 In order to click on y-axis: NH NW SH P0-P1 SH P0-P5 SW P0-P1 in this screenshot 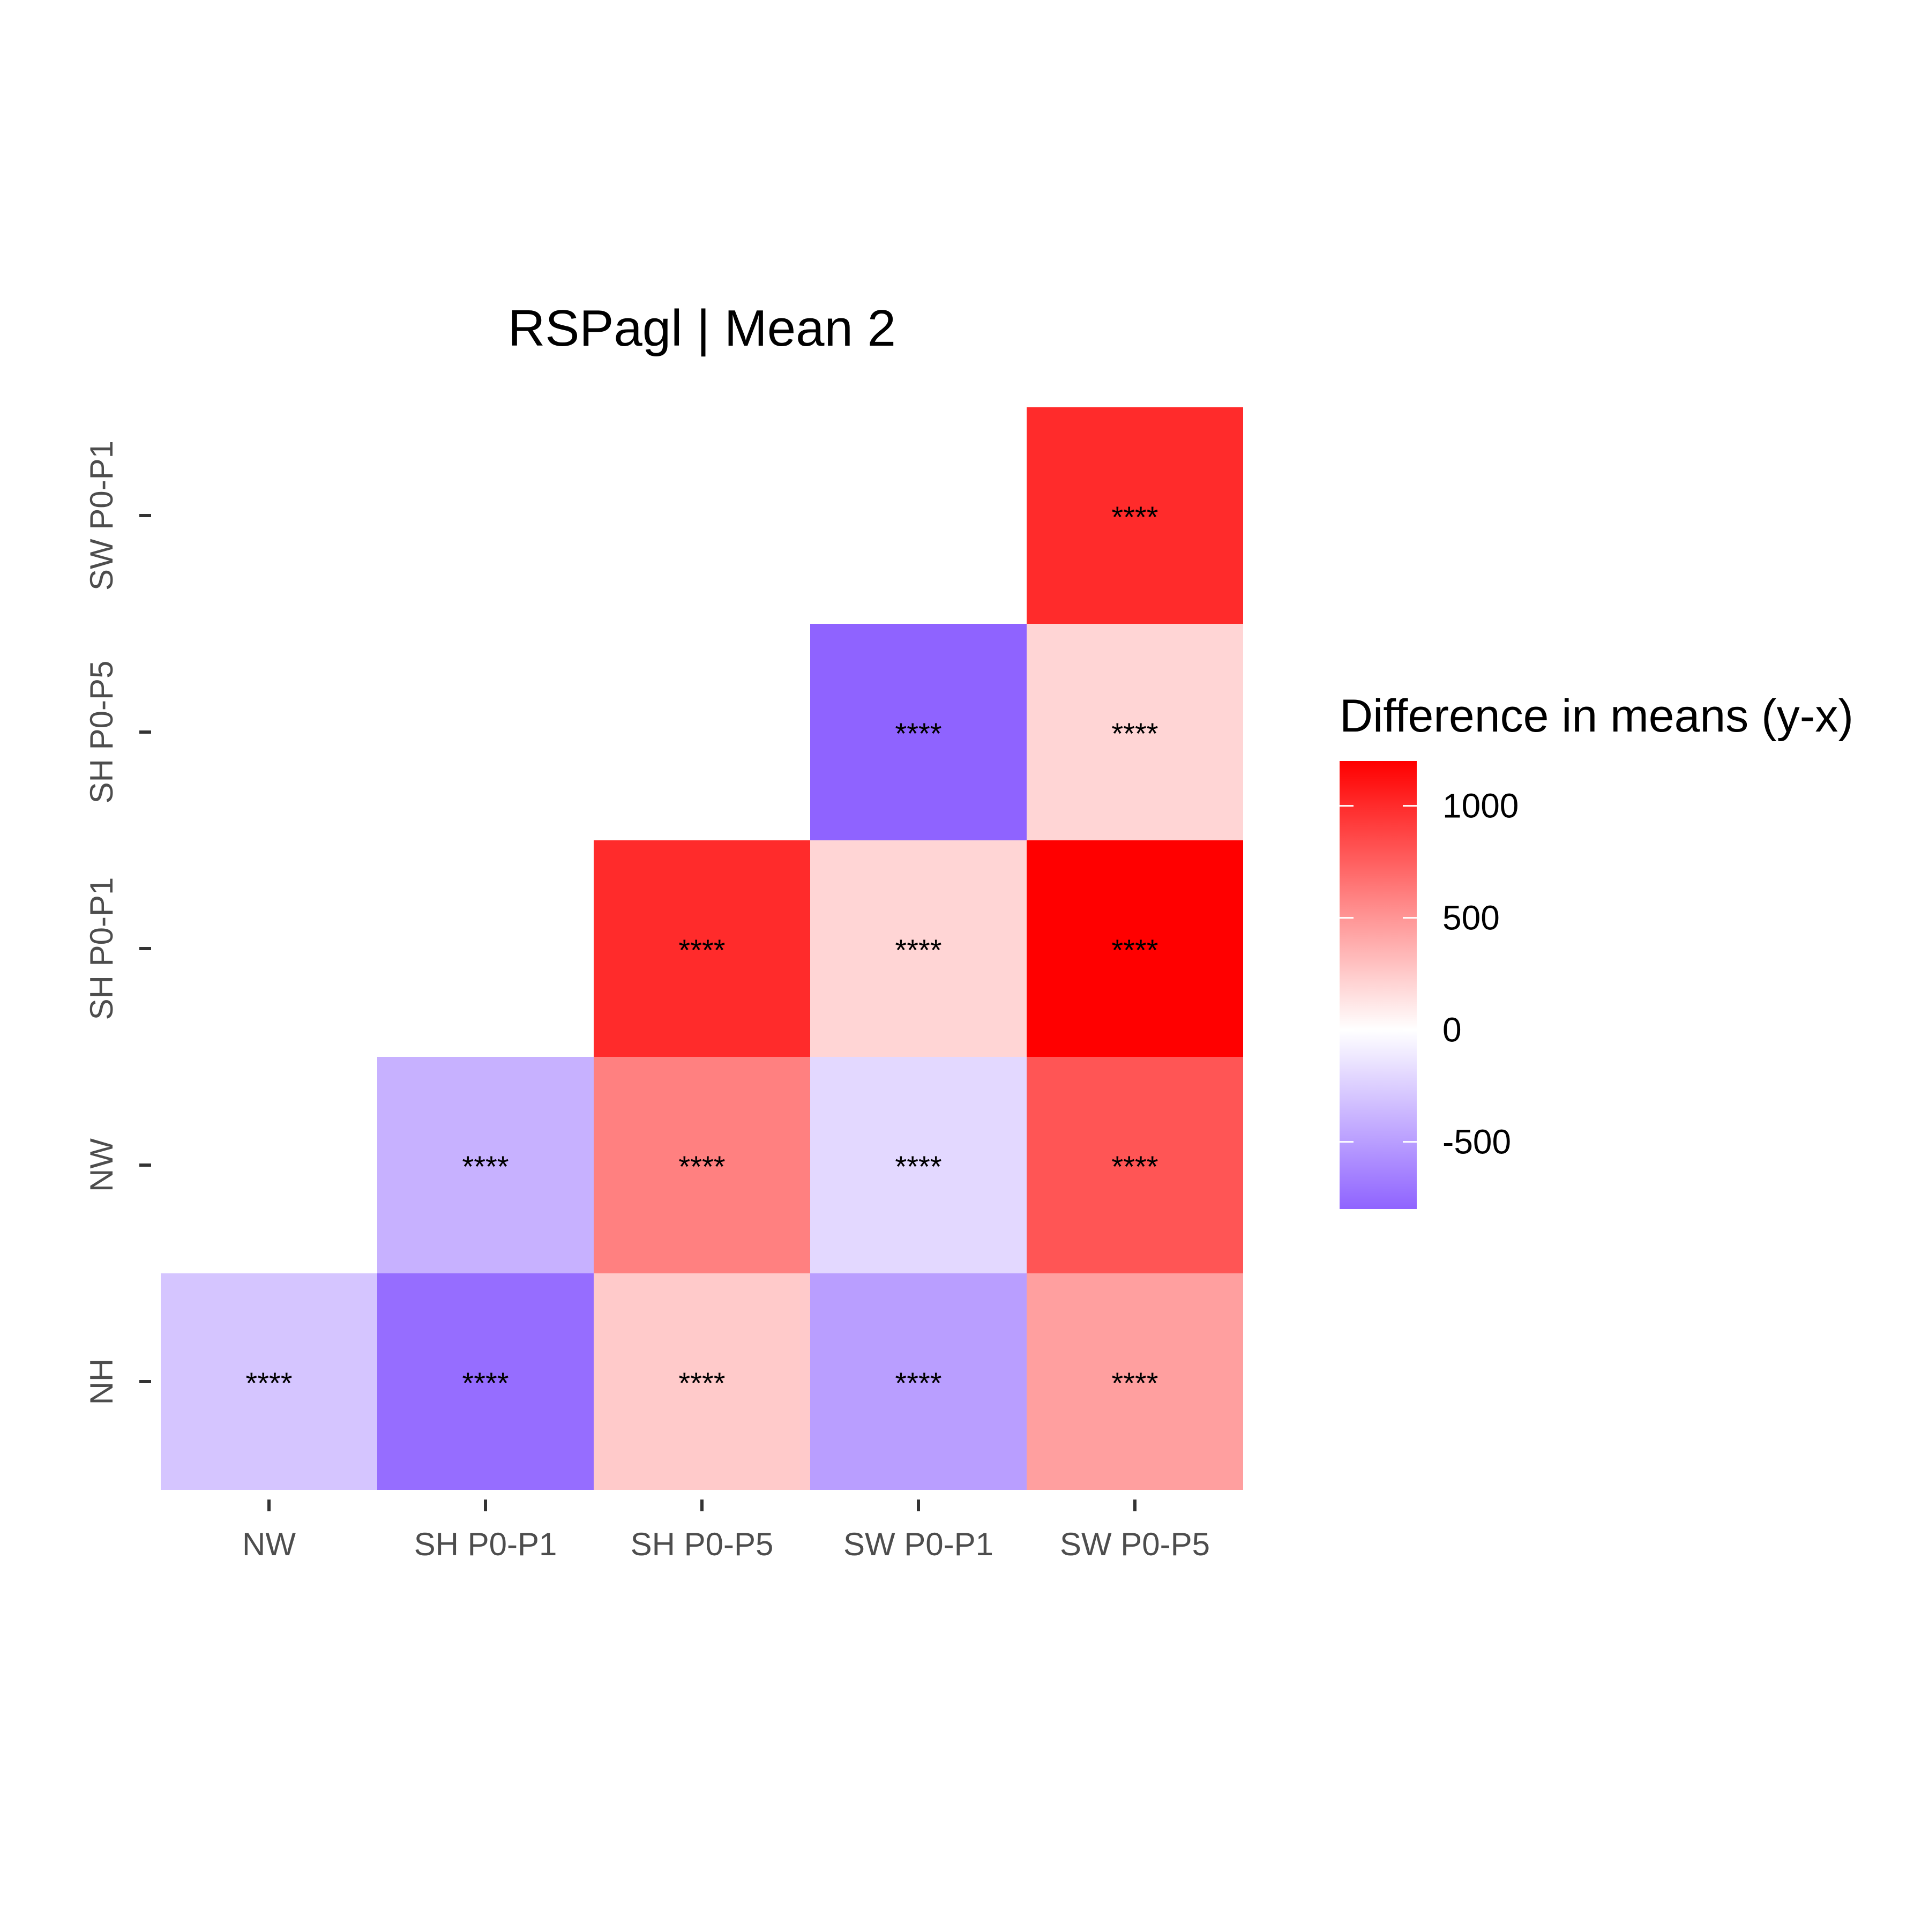, I will do `click(118, 923)`.